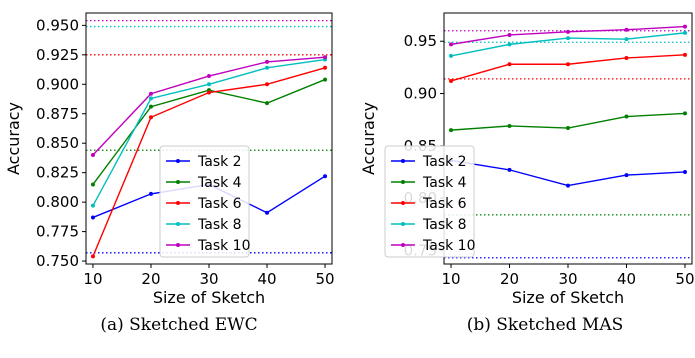 The image size is (695, 358). What do you see at coordinates (57, 173) in the screenshot?
I see `y-tick-label: 0.825` at bounding box center [57, 173].